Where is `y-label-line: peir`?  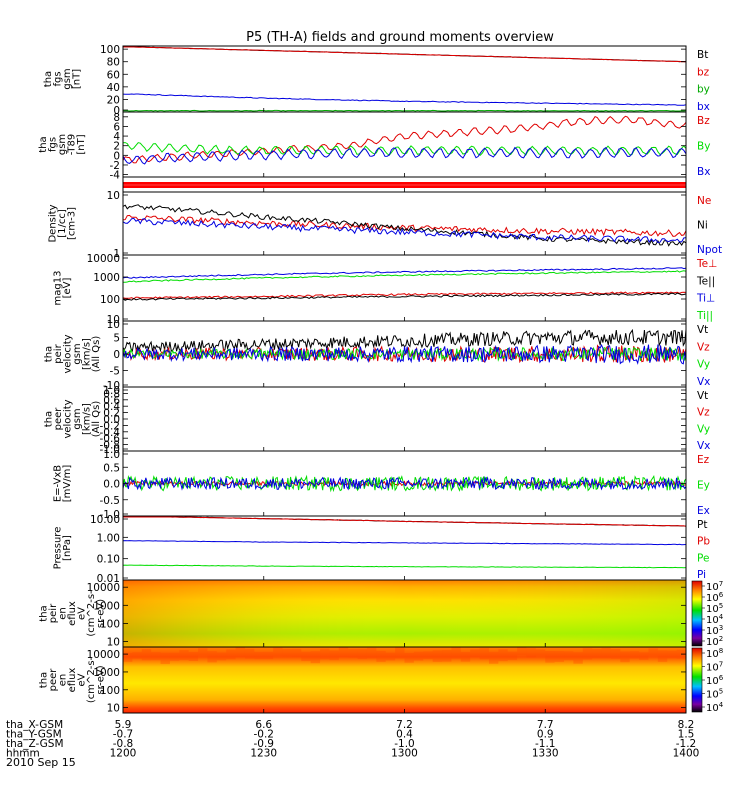 y-label-line: peir is located at coordinates (58, 353).